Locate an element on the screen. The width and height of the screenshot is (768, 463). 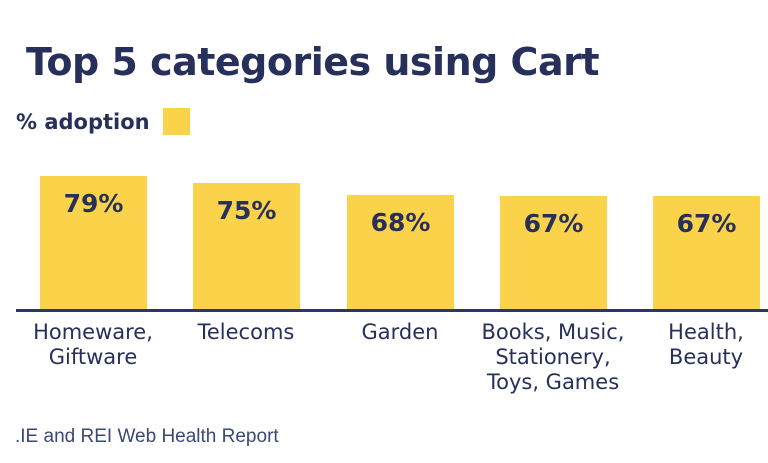
category-label: Health, Beauty is located at coordinates (692, 345).